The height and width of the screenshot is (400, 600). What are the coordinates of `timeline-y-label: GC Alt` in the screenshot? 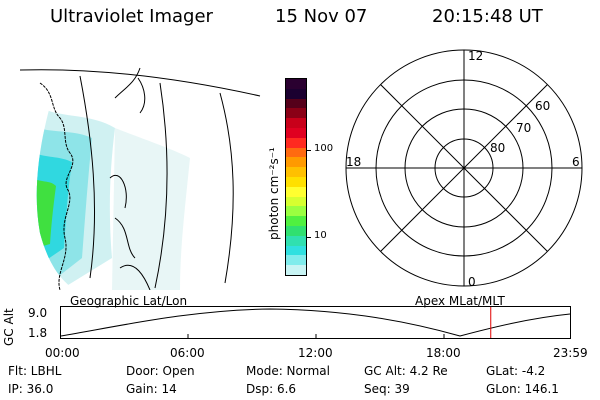 It's located at (9, 327).